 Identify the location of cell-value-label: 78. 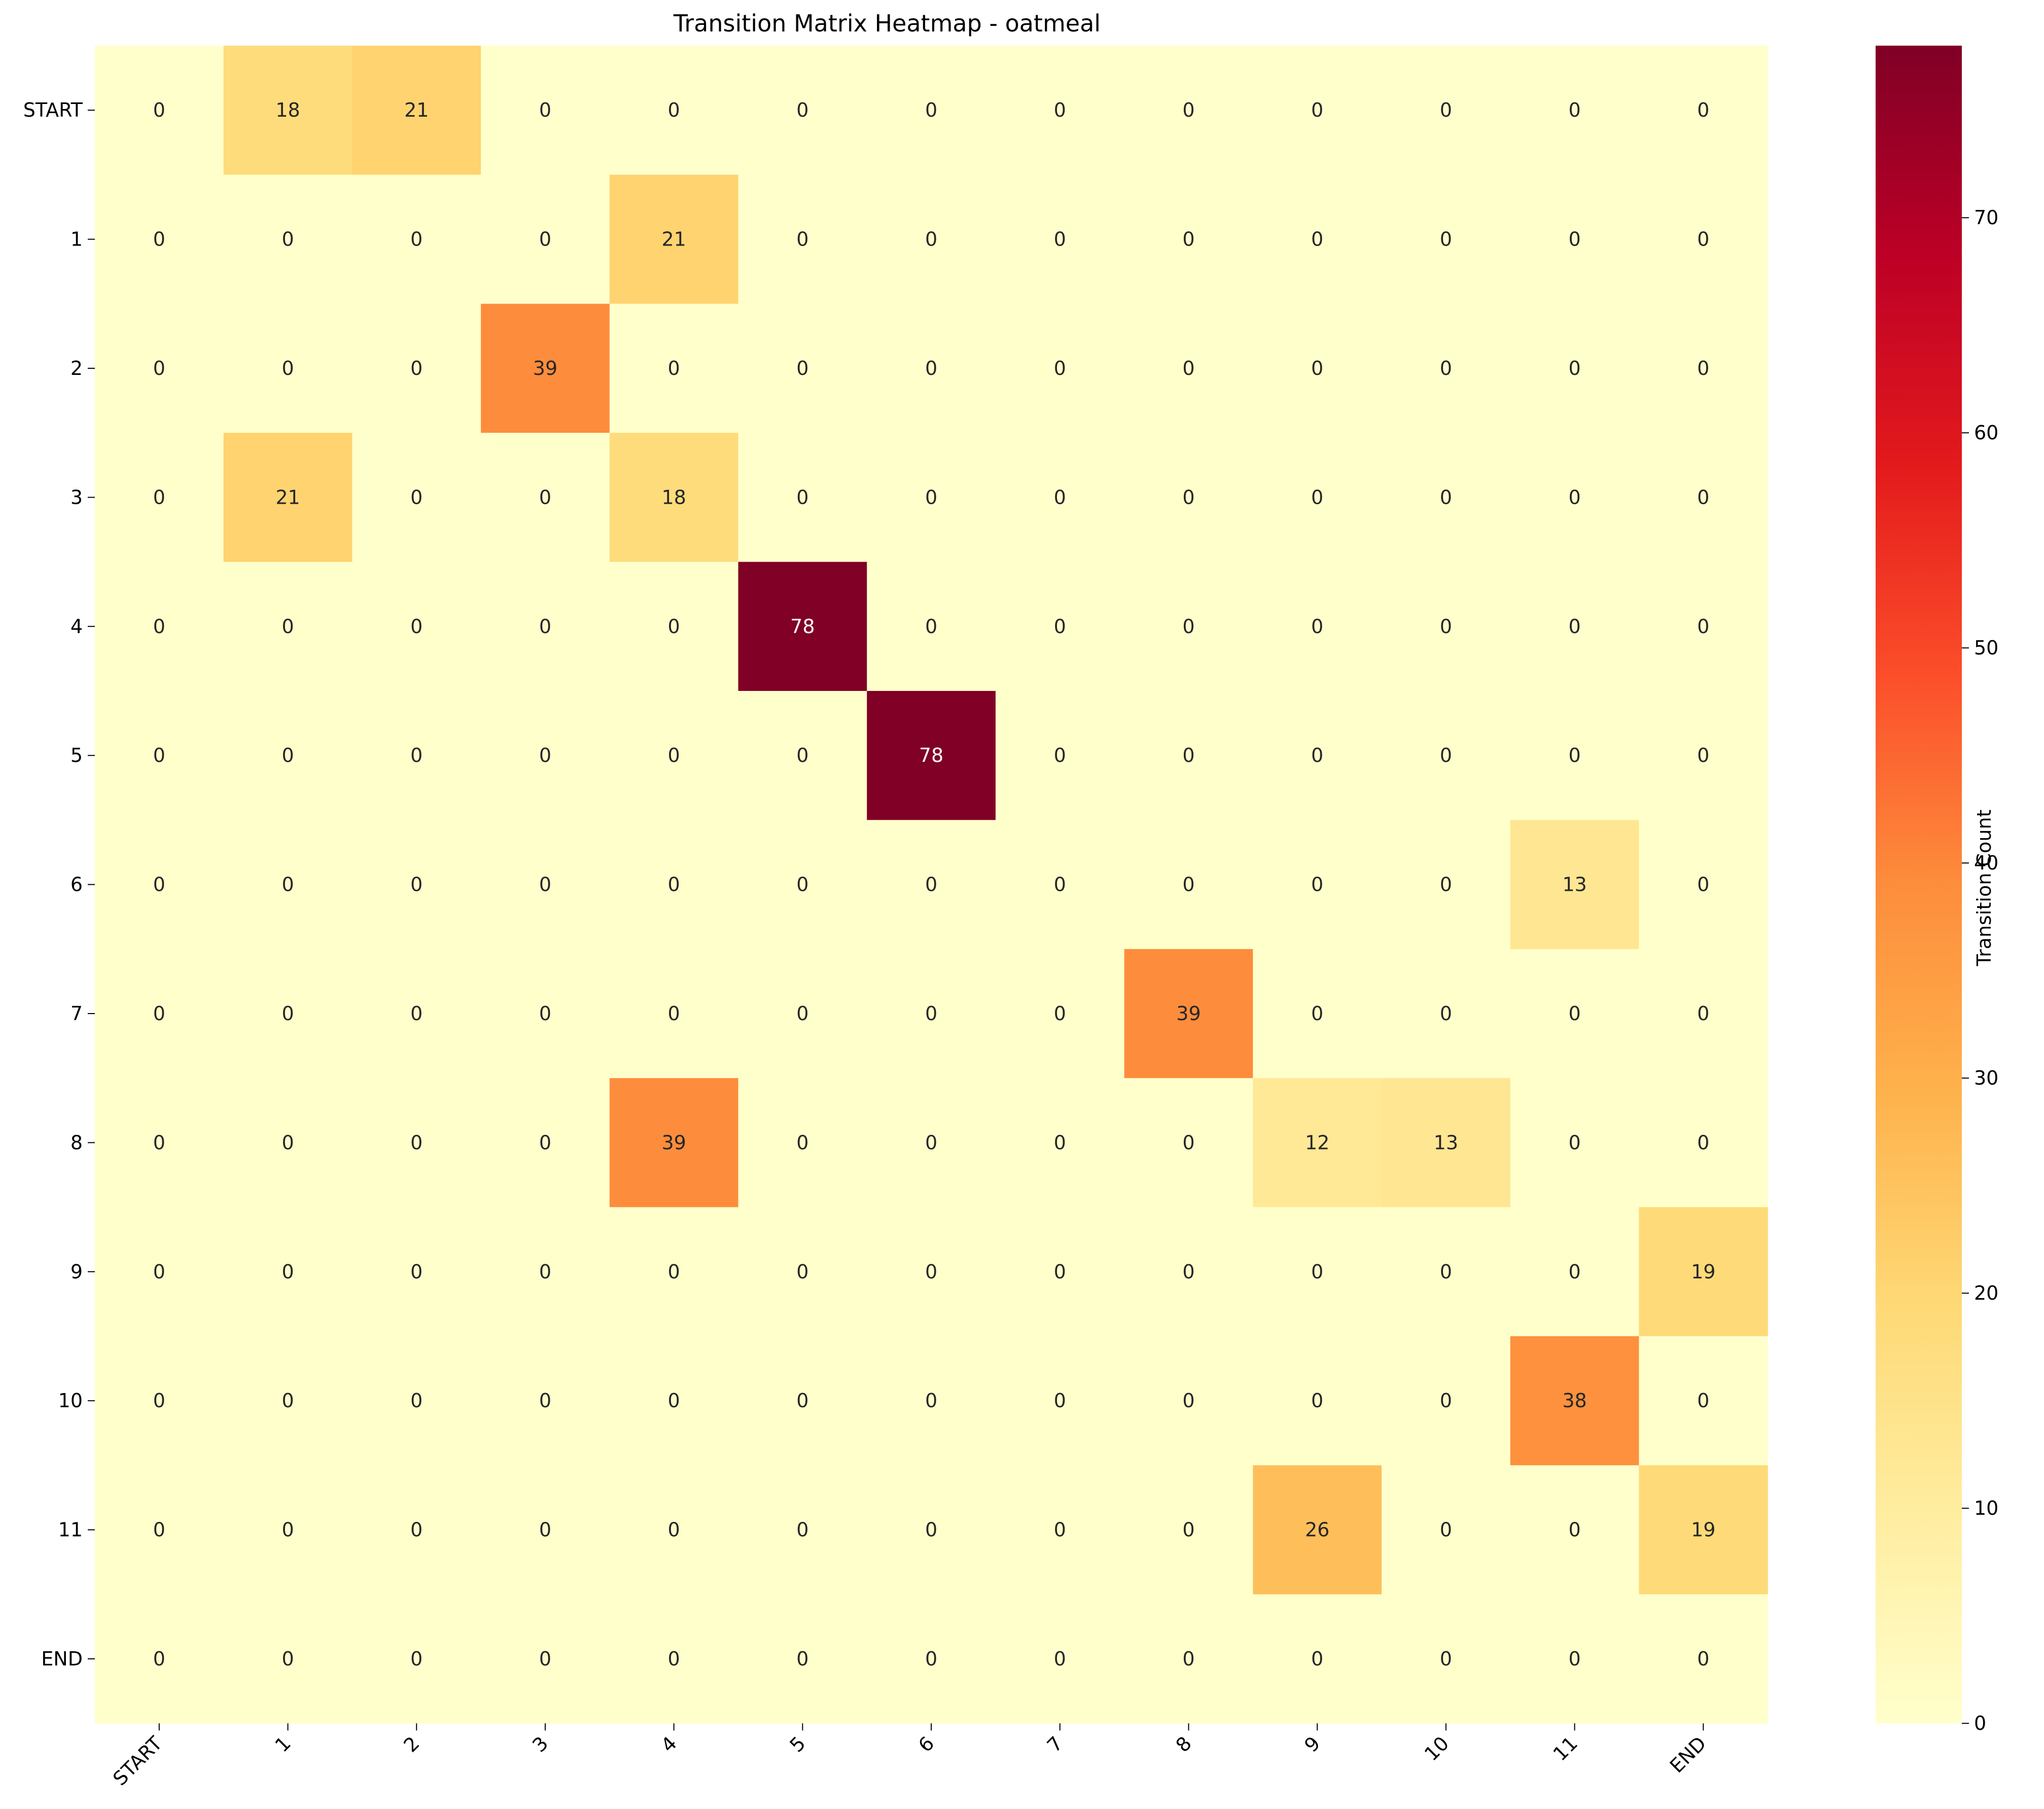
(931, 755).